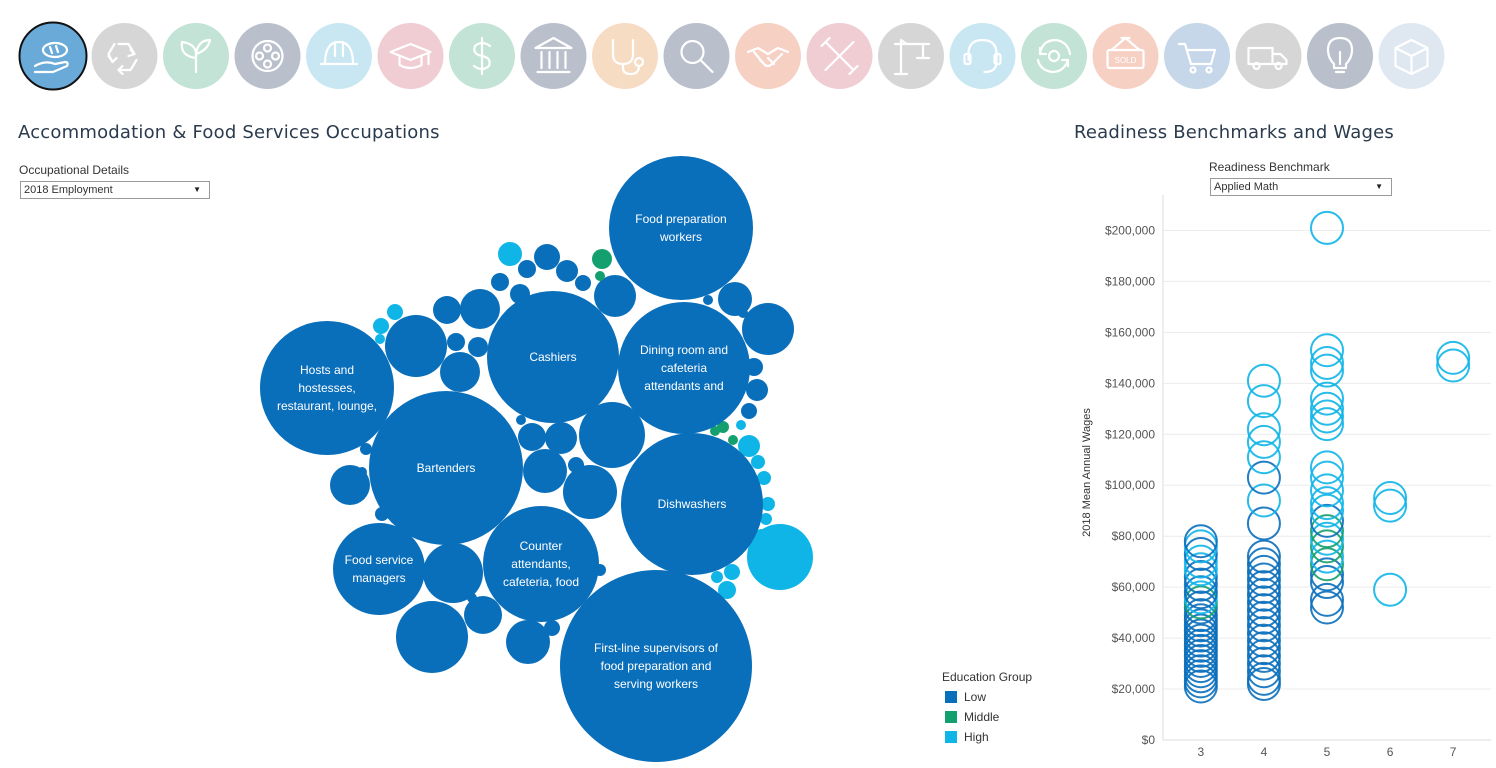 Image resolution: width=1496 pixels, height=768 pixels. I want to click on nav-government-button, so click(553, 56).